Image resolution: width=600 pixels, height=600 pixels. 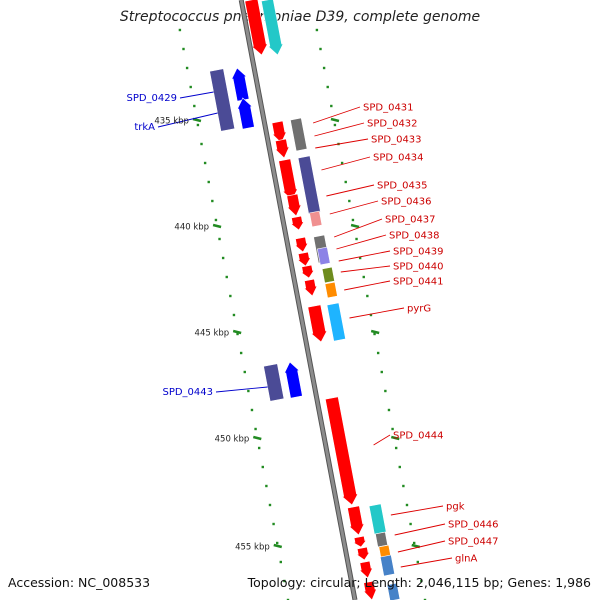 What do you see at coordinates (410, 220) in the screenshot?
I see `gene-label-right: SPD_0437` at bounding box center [410, 220].